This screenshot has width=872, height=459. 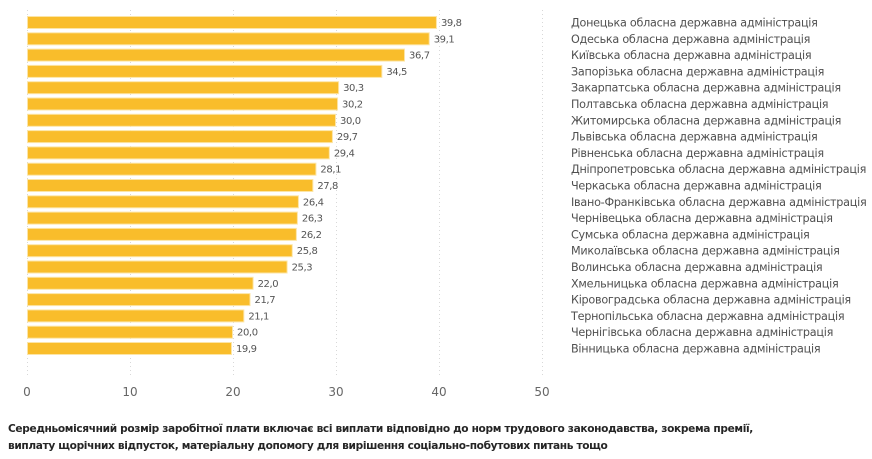 What do you see at coordinates (268, 284) in the screenshot?
I see `data-label: 22,0` at bounding box center [268, 284].